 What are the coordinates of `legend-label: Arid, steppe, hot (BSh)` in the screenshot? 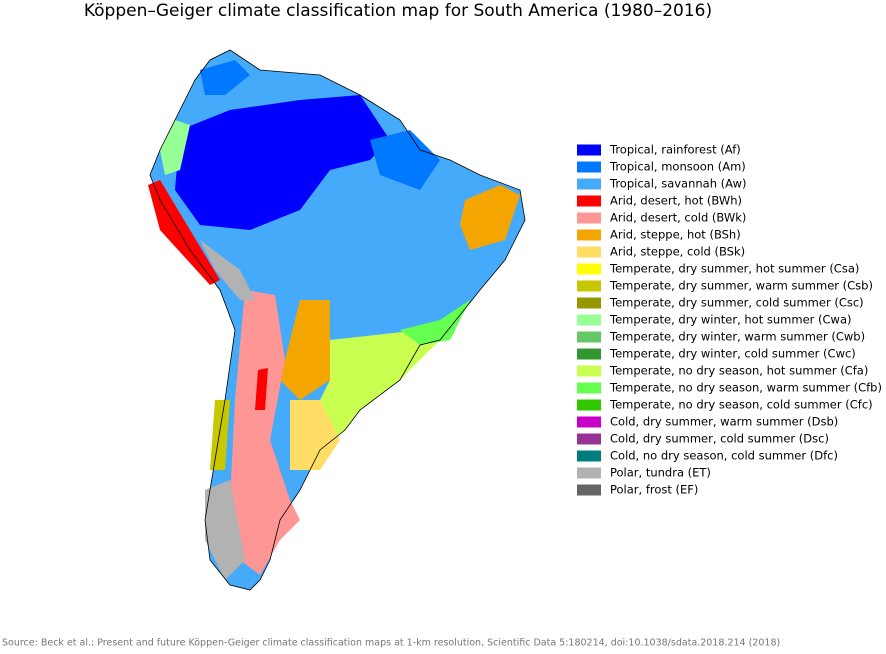 It's located at (675, 235).